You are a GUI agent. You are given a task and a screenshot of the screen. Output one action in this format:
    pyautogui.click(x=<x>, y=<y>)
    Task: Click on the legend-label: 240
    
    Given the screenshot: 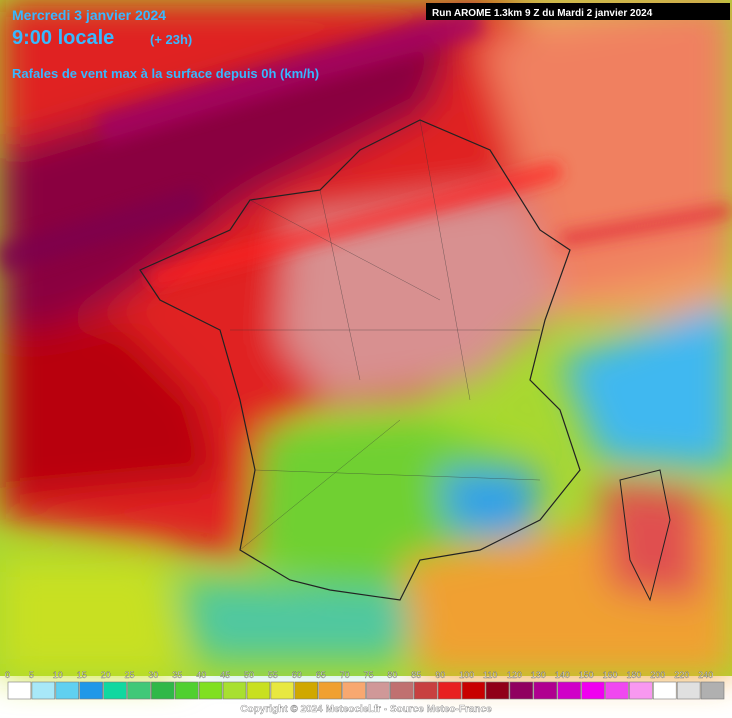 What is the action you would take?
    pyautogui.click(x=705, y=675)
    